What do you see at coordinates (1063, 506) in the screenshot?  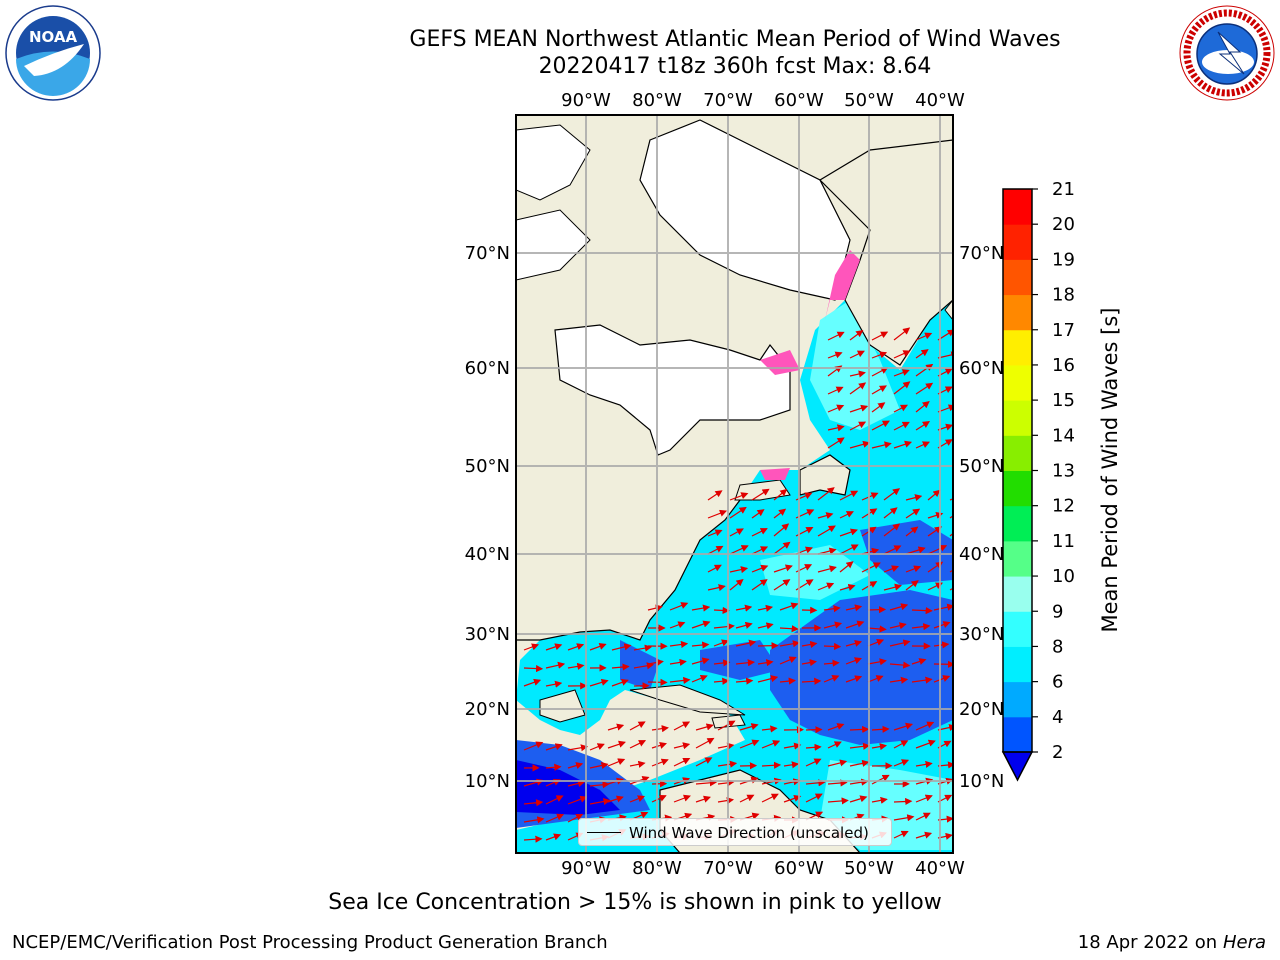 I see `colorbar-tick-label: 12` at bounding box center [1063, 506].